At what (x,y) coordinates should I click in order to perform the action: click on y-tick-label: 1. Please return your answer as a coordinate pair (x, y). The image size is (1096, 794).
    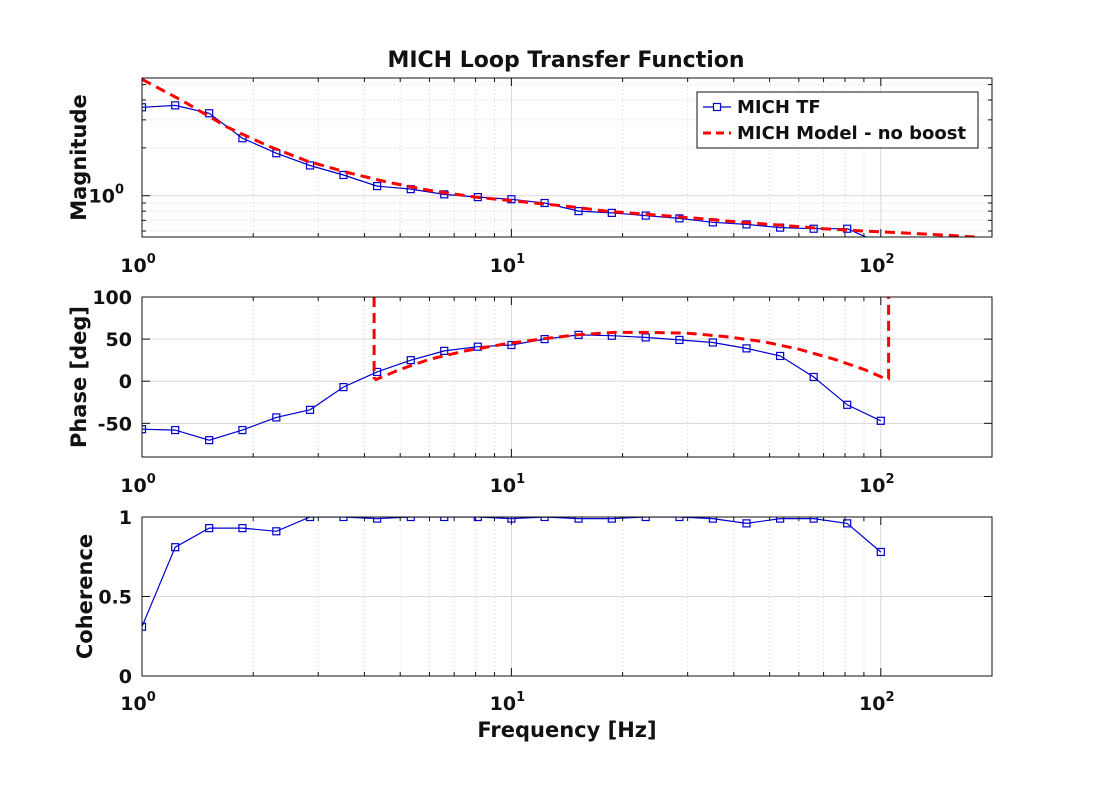
    Looking at the image, I should click on (125, 518).